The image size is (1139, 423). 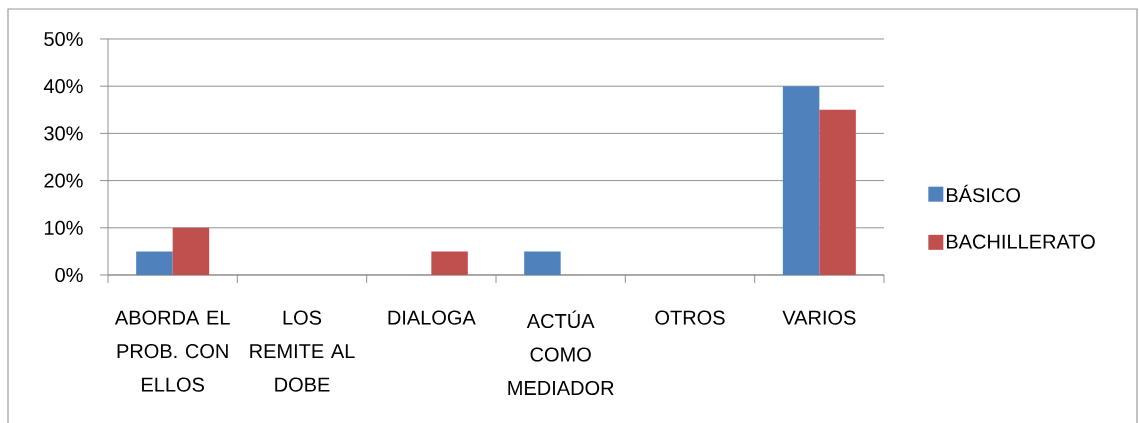 I want to click on x-tick-label: VARIOS, so click(x=819, y=317).